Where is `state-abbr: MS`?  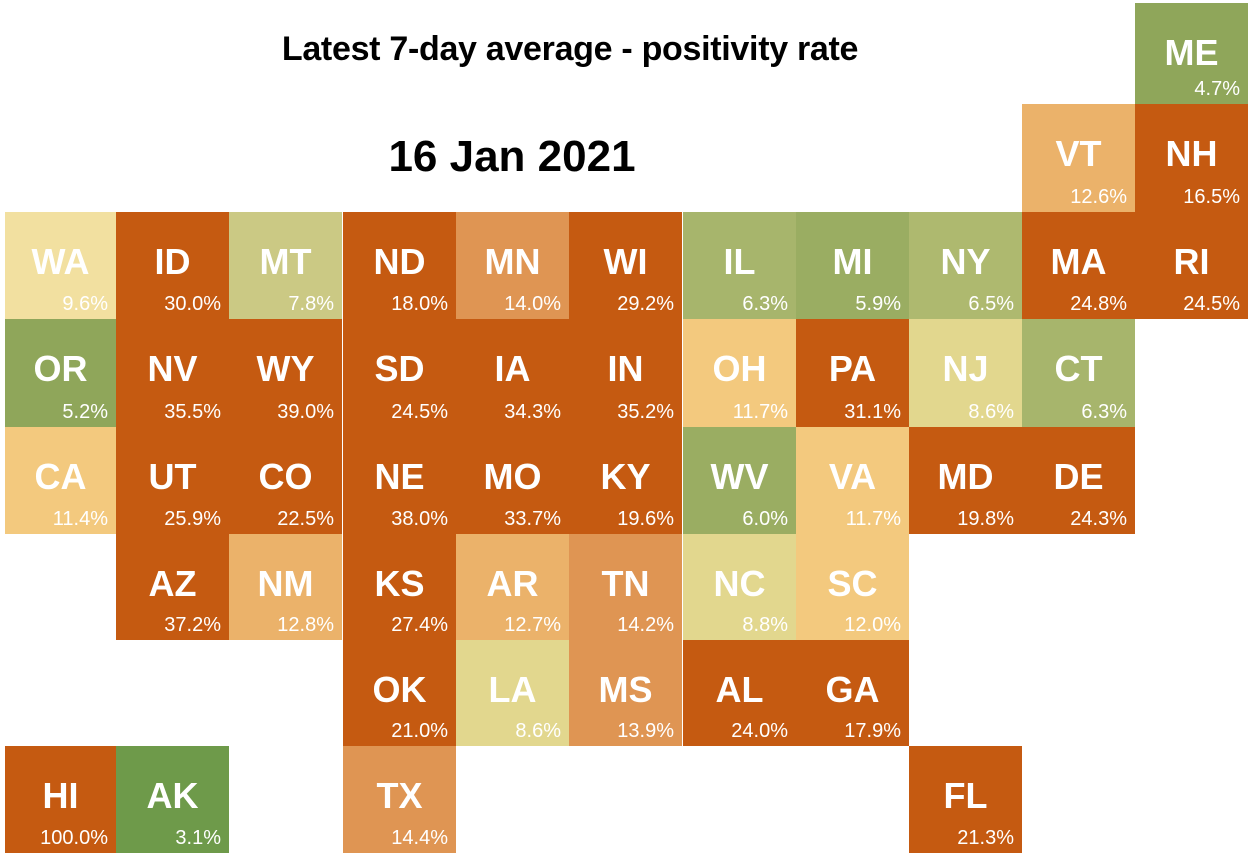
state-abbr: MS is located at coordinates (625, 689).